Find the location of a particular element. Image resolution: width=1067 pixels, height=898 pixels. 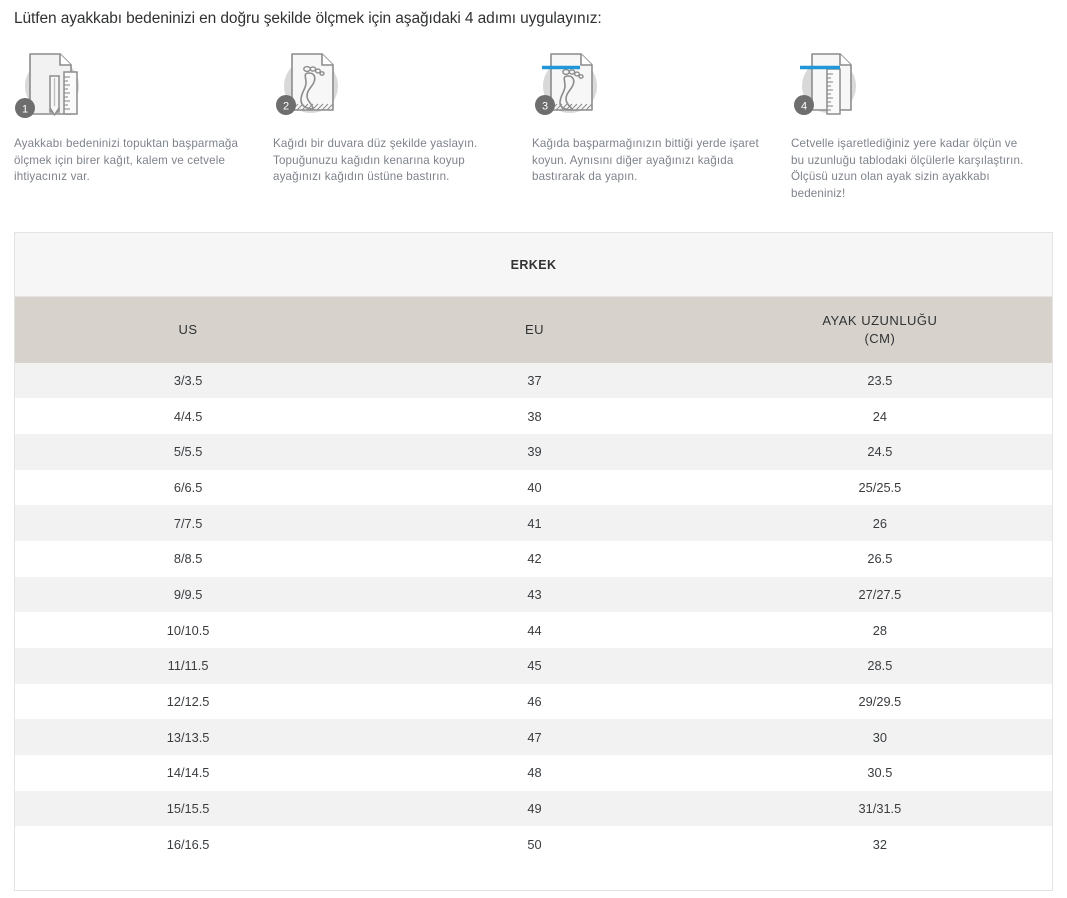

table-row: 11/11.5 45 28.5 is located at coordinates (533, 666).